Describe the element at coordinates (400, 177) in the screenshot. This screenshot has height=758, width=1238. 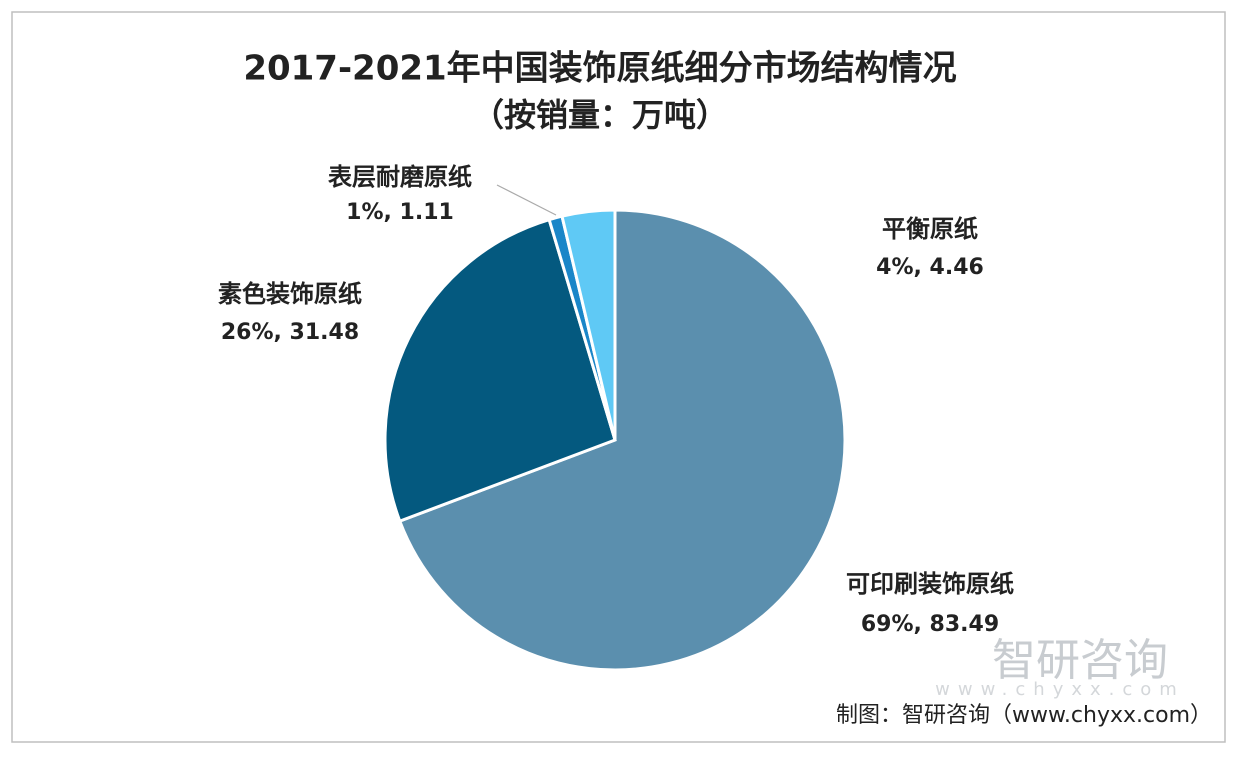
I see `slice-label: 表层耐磨原纸` at that location.